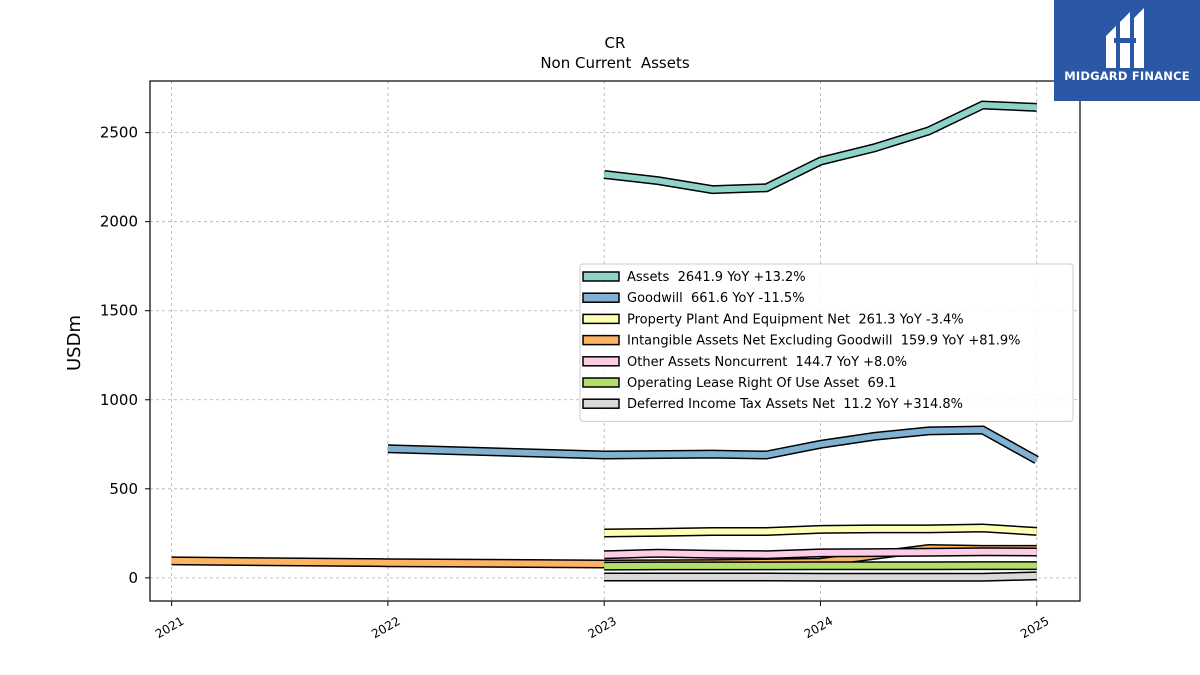 The width and height of the screenshot is (1200, 675). I want to click on y-tick-label: 500, so click(123, 489).